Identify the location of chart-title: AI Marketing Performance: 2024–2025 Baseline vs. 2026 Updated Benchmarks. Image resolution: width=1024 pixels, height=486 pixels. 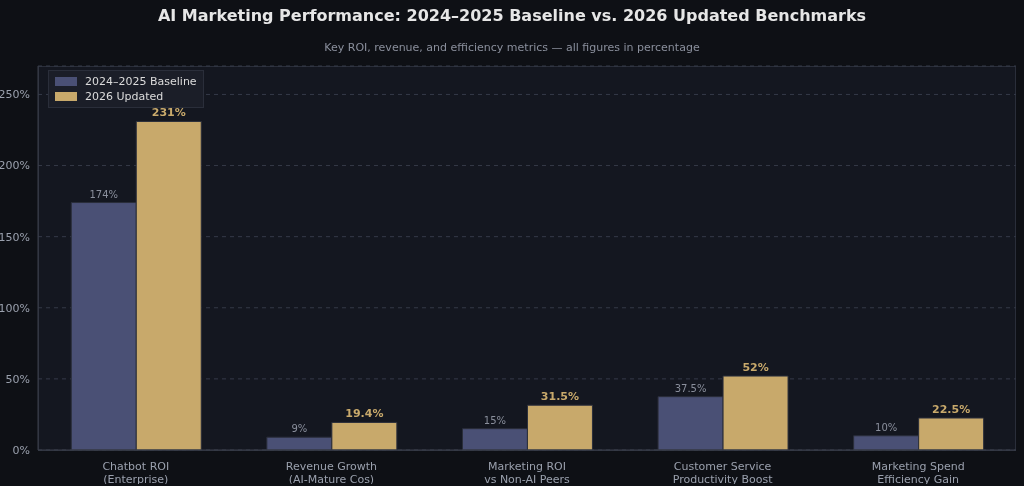
(512, 15).